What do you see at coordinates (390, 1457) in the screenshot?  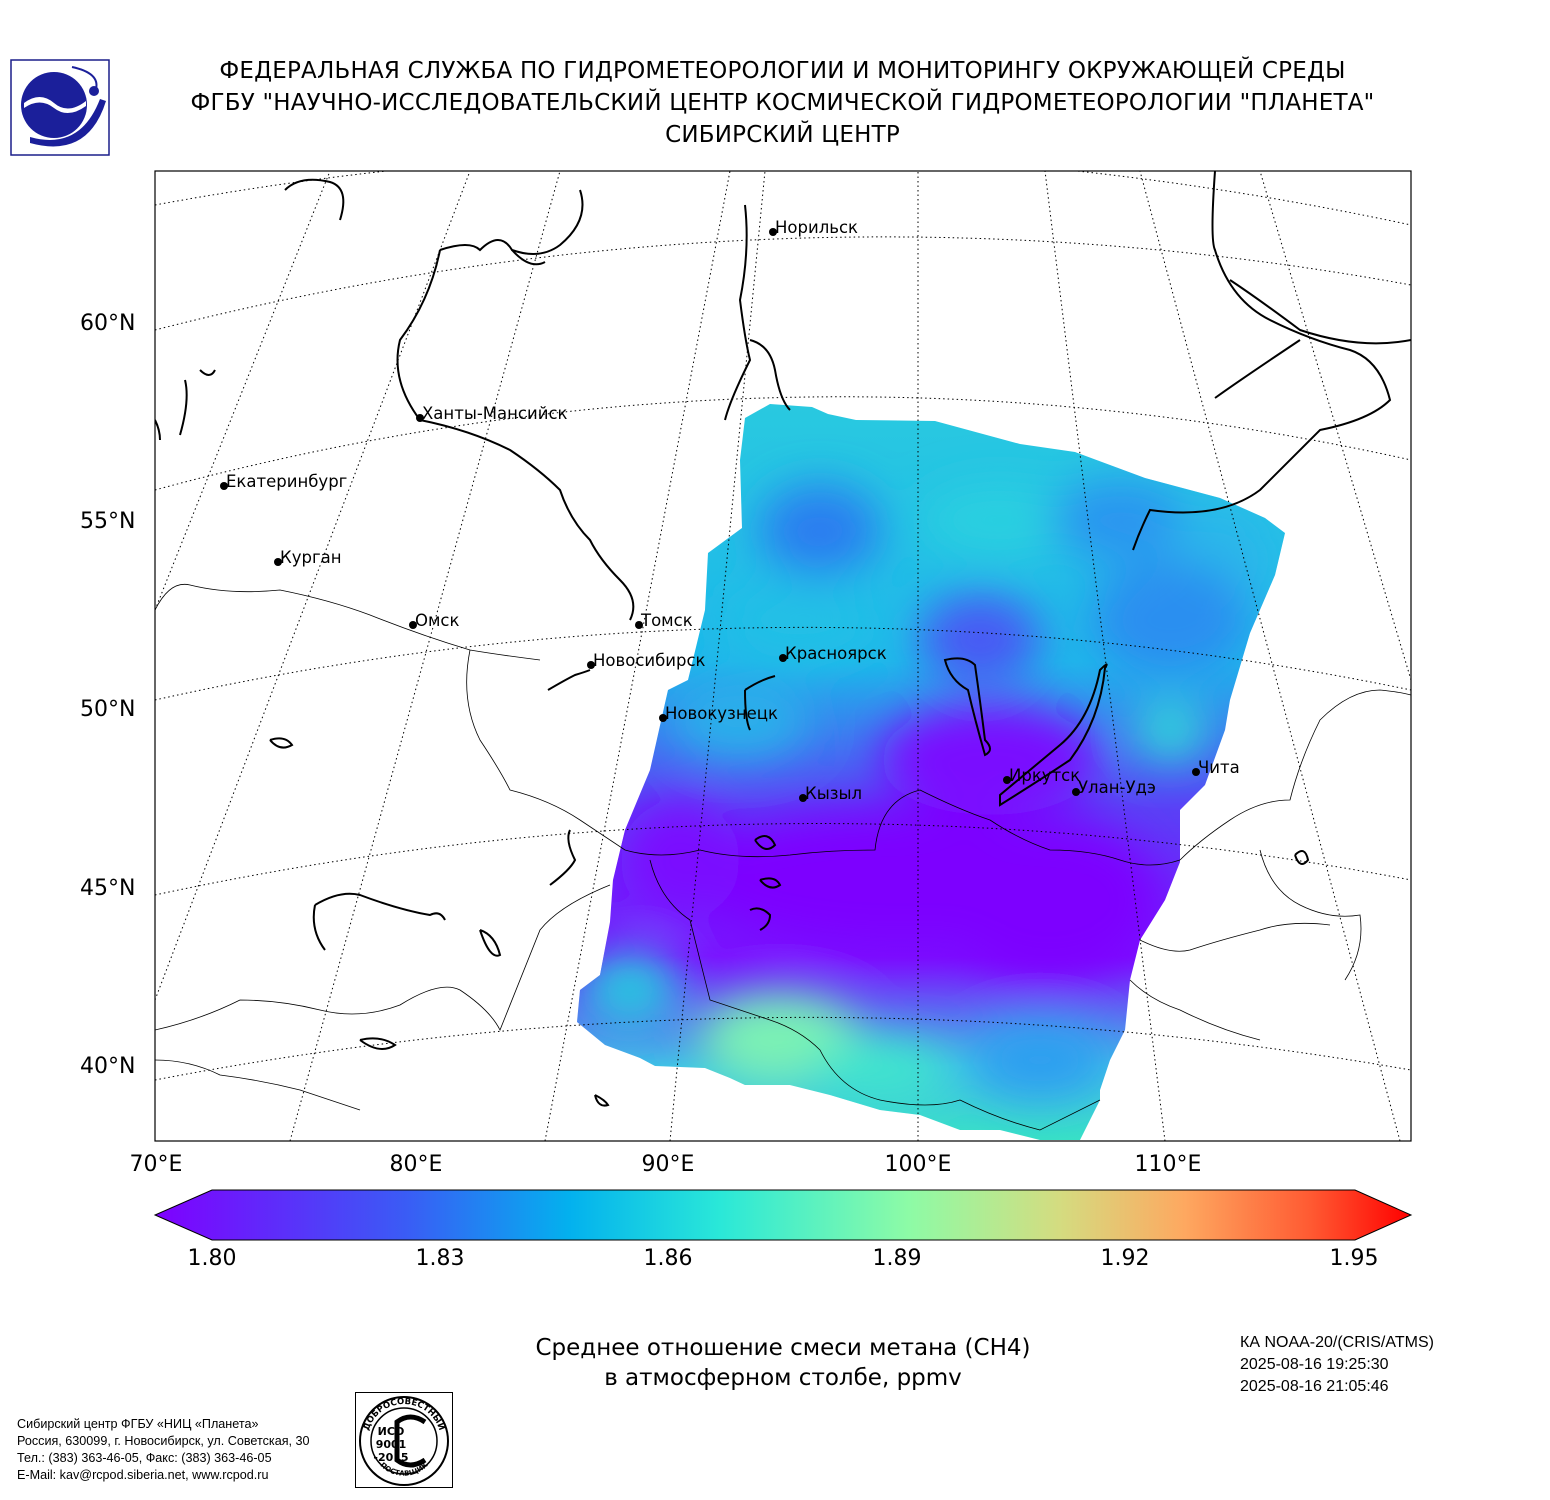 I see `iso-l3: -2015` at bounding box center [390, 1457].